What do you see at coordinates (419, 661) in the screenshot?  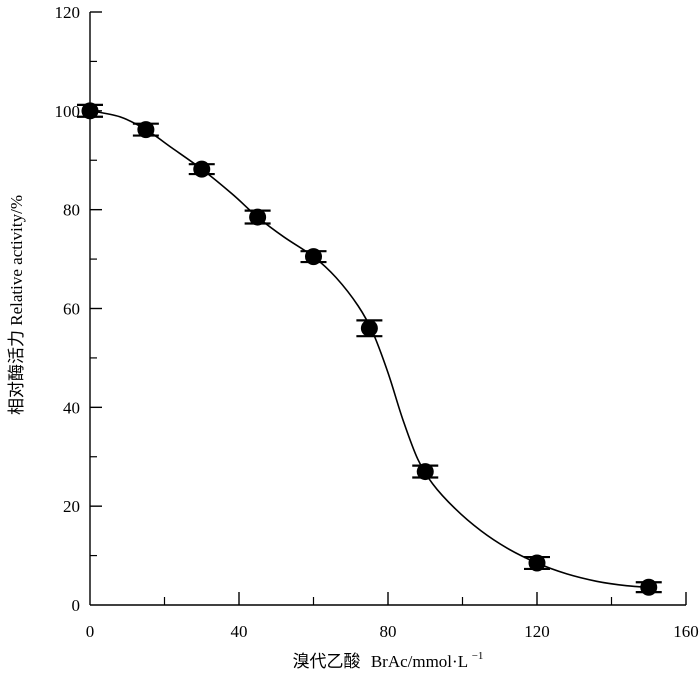 I see `x-axis-title-en: BrAc/mmol·L` at bounding box center [419, 661].